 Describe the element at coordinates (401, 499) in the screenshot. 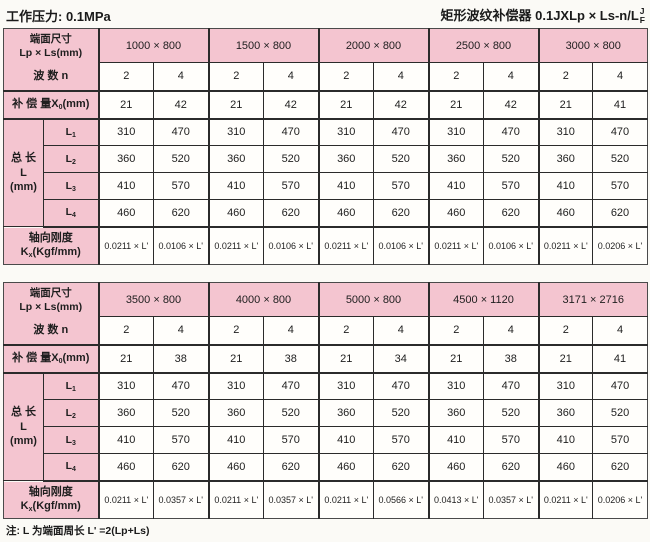

I see `data-cell: 0.0566 × L'` at that location.